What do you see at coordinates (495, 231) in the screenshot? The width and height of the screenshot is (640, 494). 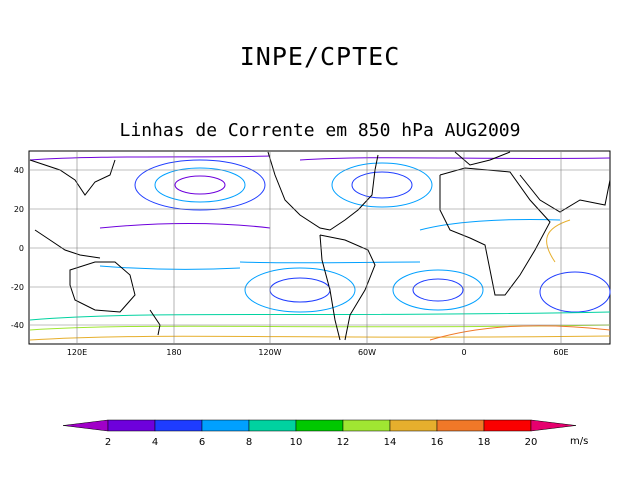 I see `coast-africa` at bounding box center [495, 231].